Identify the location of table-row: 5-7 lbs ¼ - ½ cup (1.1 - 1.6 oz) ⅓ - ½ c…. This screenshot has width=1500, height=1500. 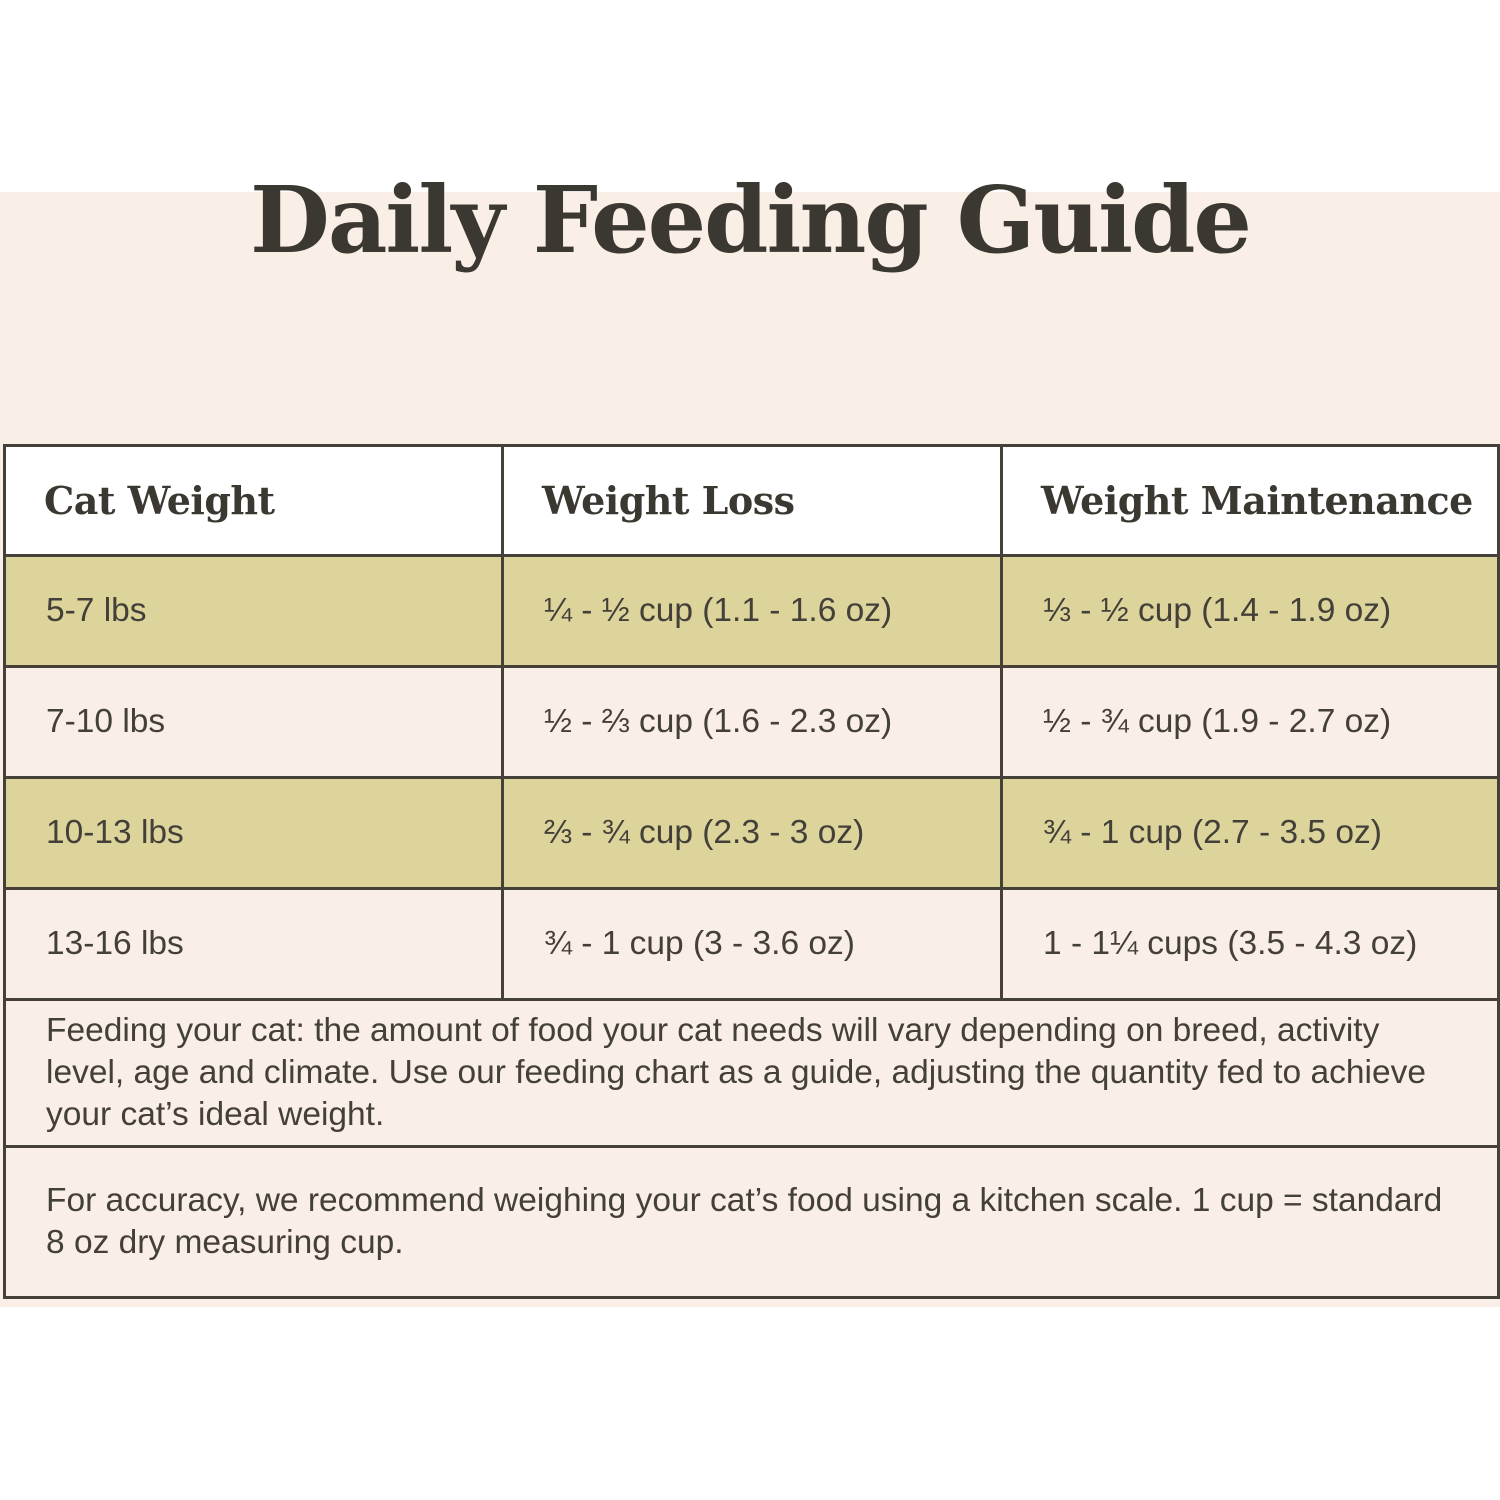
(751, 611).